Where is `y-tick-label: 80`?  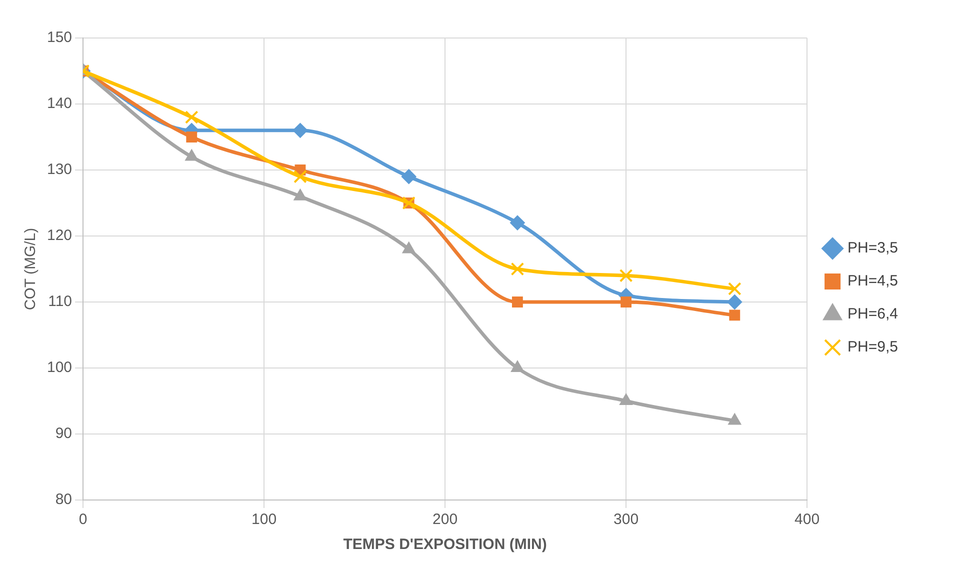
y-tick-label: 80 is located at coordinates (63, 499).